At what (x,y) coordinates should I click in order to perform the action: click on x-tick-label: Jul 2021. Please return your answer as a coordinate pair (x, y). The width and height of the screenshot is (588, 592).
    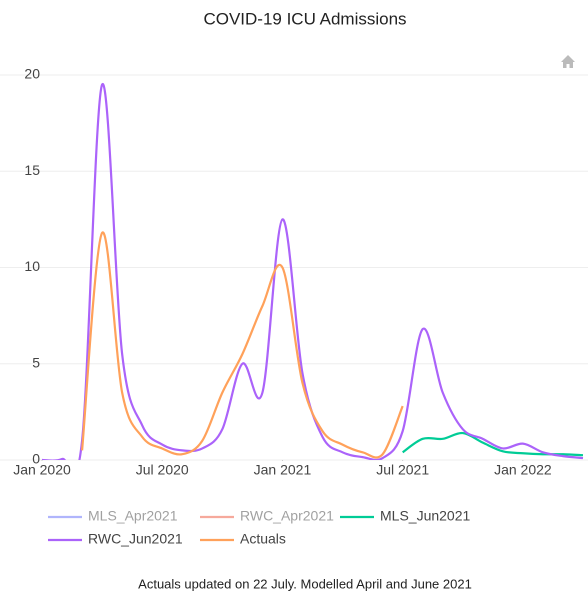
    Looking at the image, I should click on (402, 470).